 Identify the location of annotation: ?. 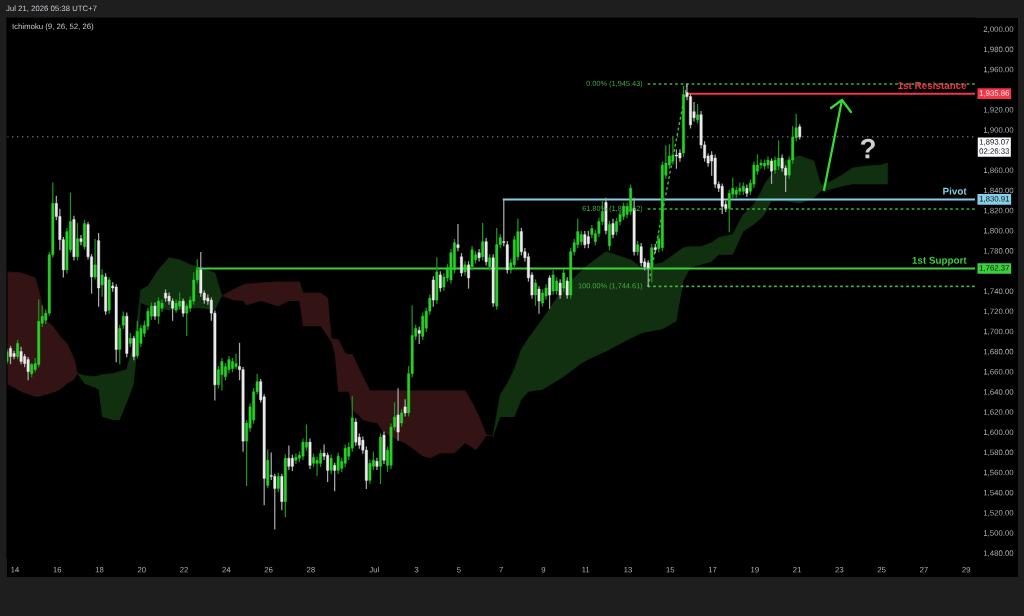
(867, 148).